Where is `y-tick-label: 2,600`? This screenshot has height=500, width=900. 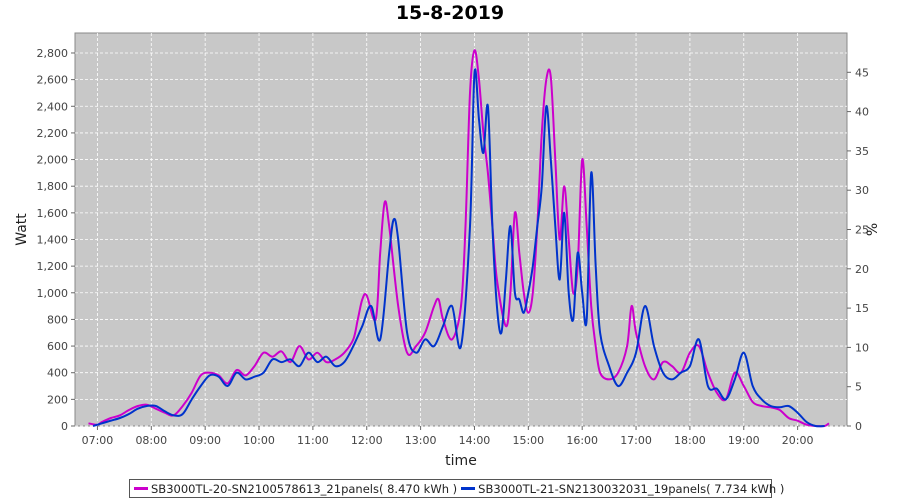
y-tick-label: 2,600 is located at coordinates (53, 80).